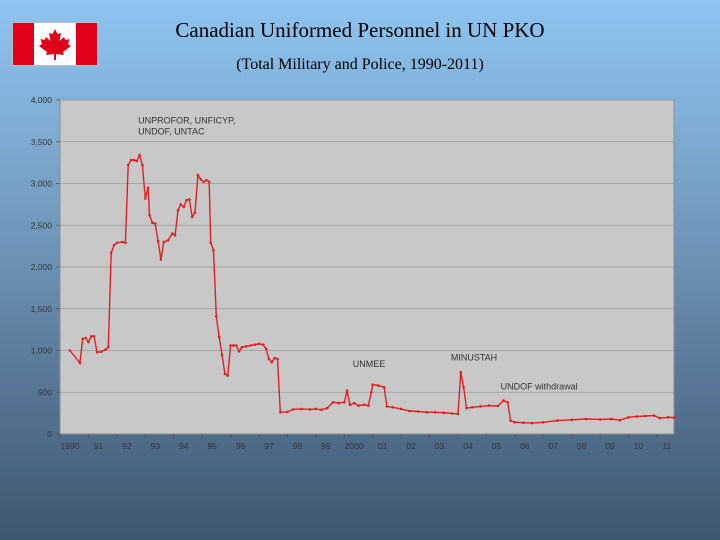  What do you see at coordinates (42, 351) in the screenshot?
I see `y-tick-label: 1,000` at bounding box center [42, 351].